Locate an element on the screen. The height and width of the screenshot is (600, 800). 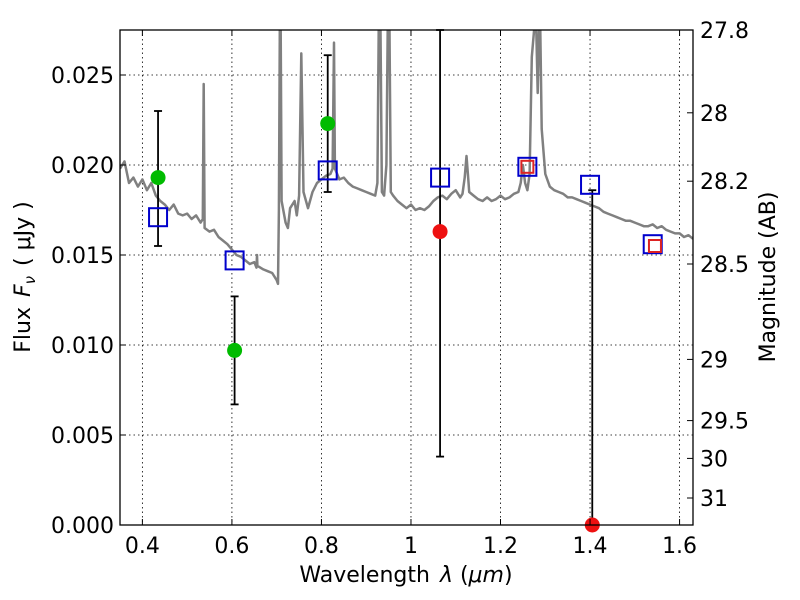
x-axis-label: Wavelength λ (μm) is located at coordinates (405, 575).